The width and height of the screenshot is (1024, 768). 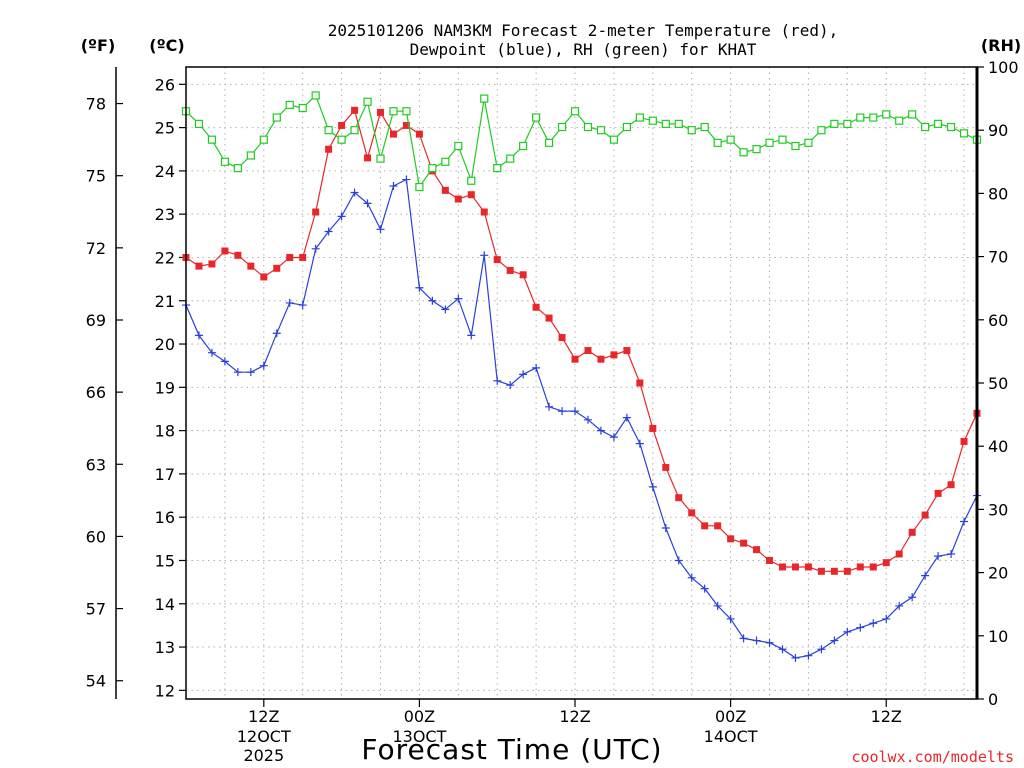 I want to click on celsius-tick-label: 26, so click(x=165, y=84).